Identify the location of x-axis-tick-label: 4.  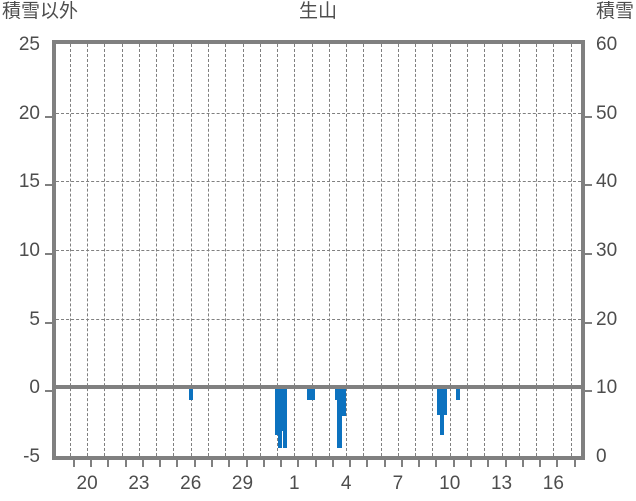
(346, 483).